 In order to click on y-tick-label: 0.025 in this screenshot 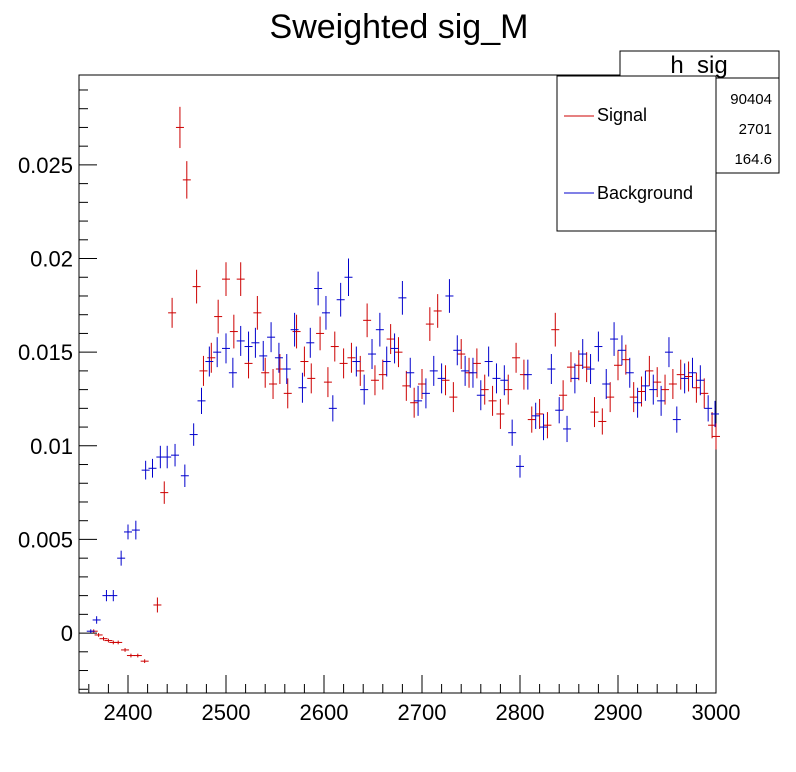, I will do `click(45, 165)`.